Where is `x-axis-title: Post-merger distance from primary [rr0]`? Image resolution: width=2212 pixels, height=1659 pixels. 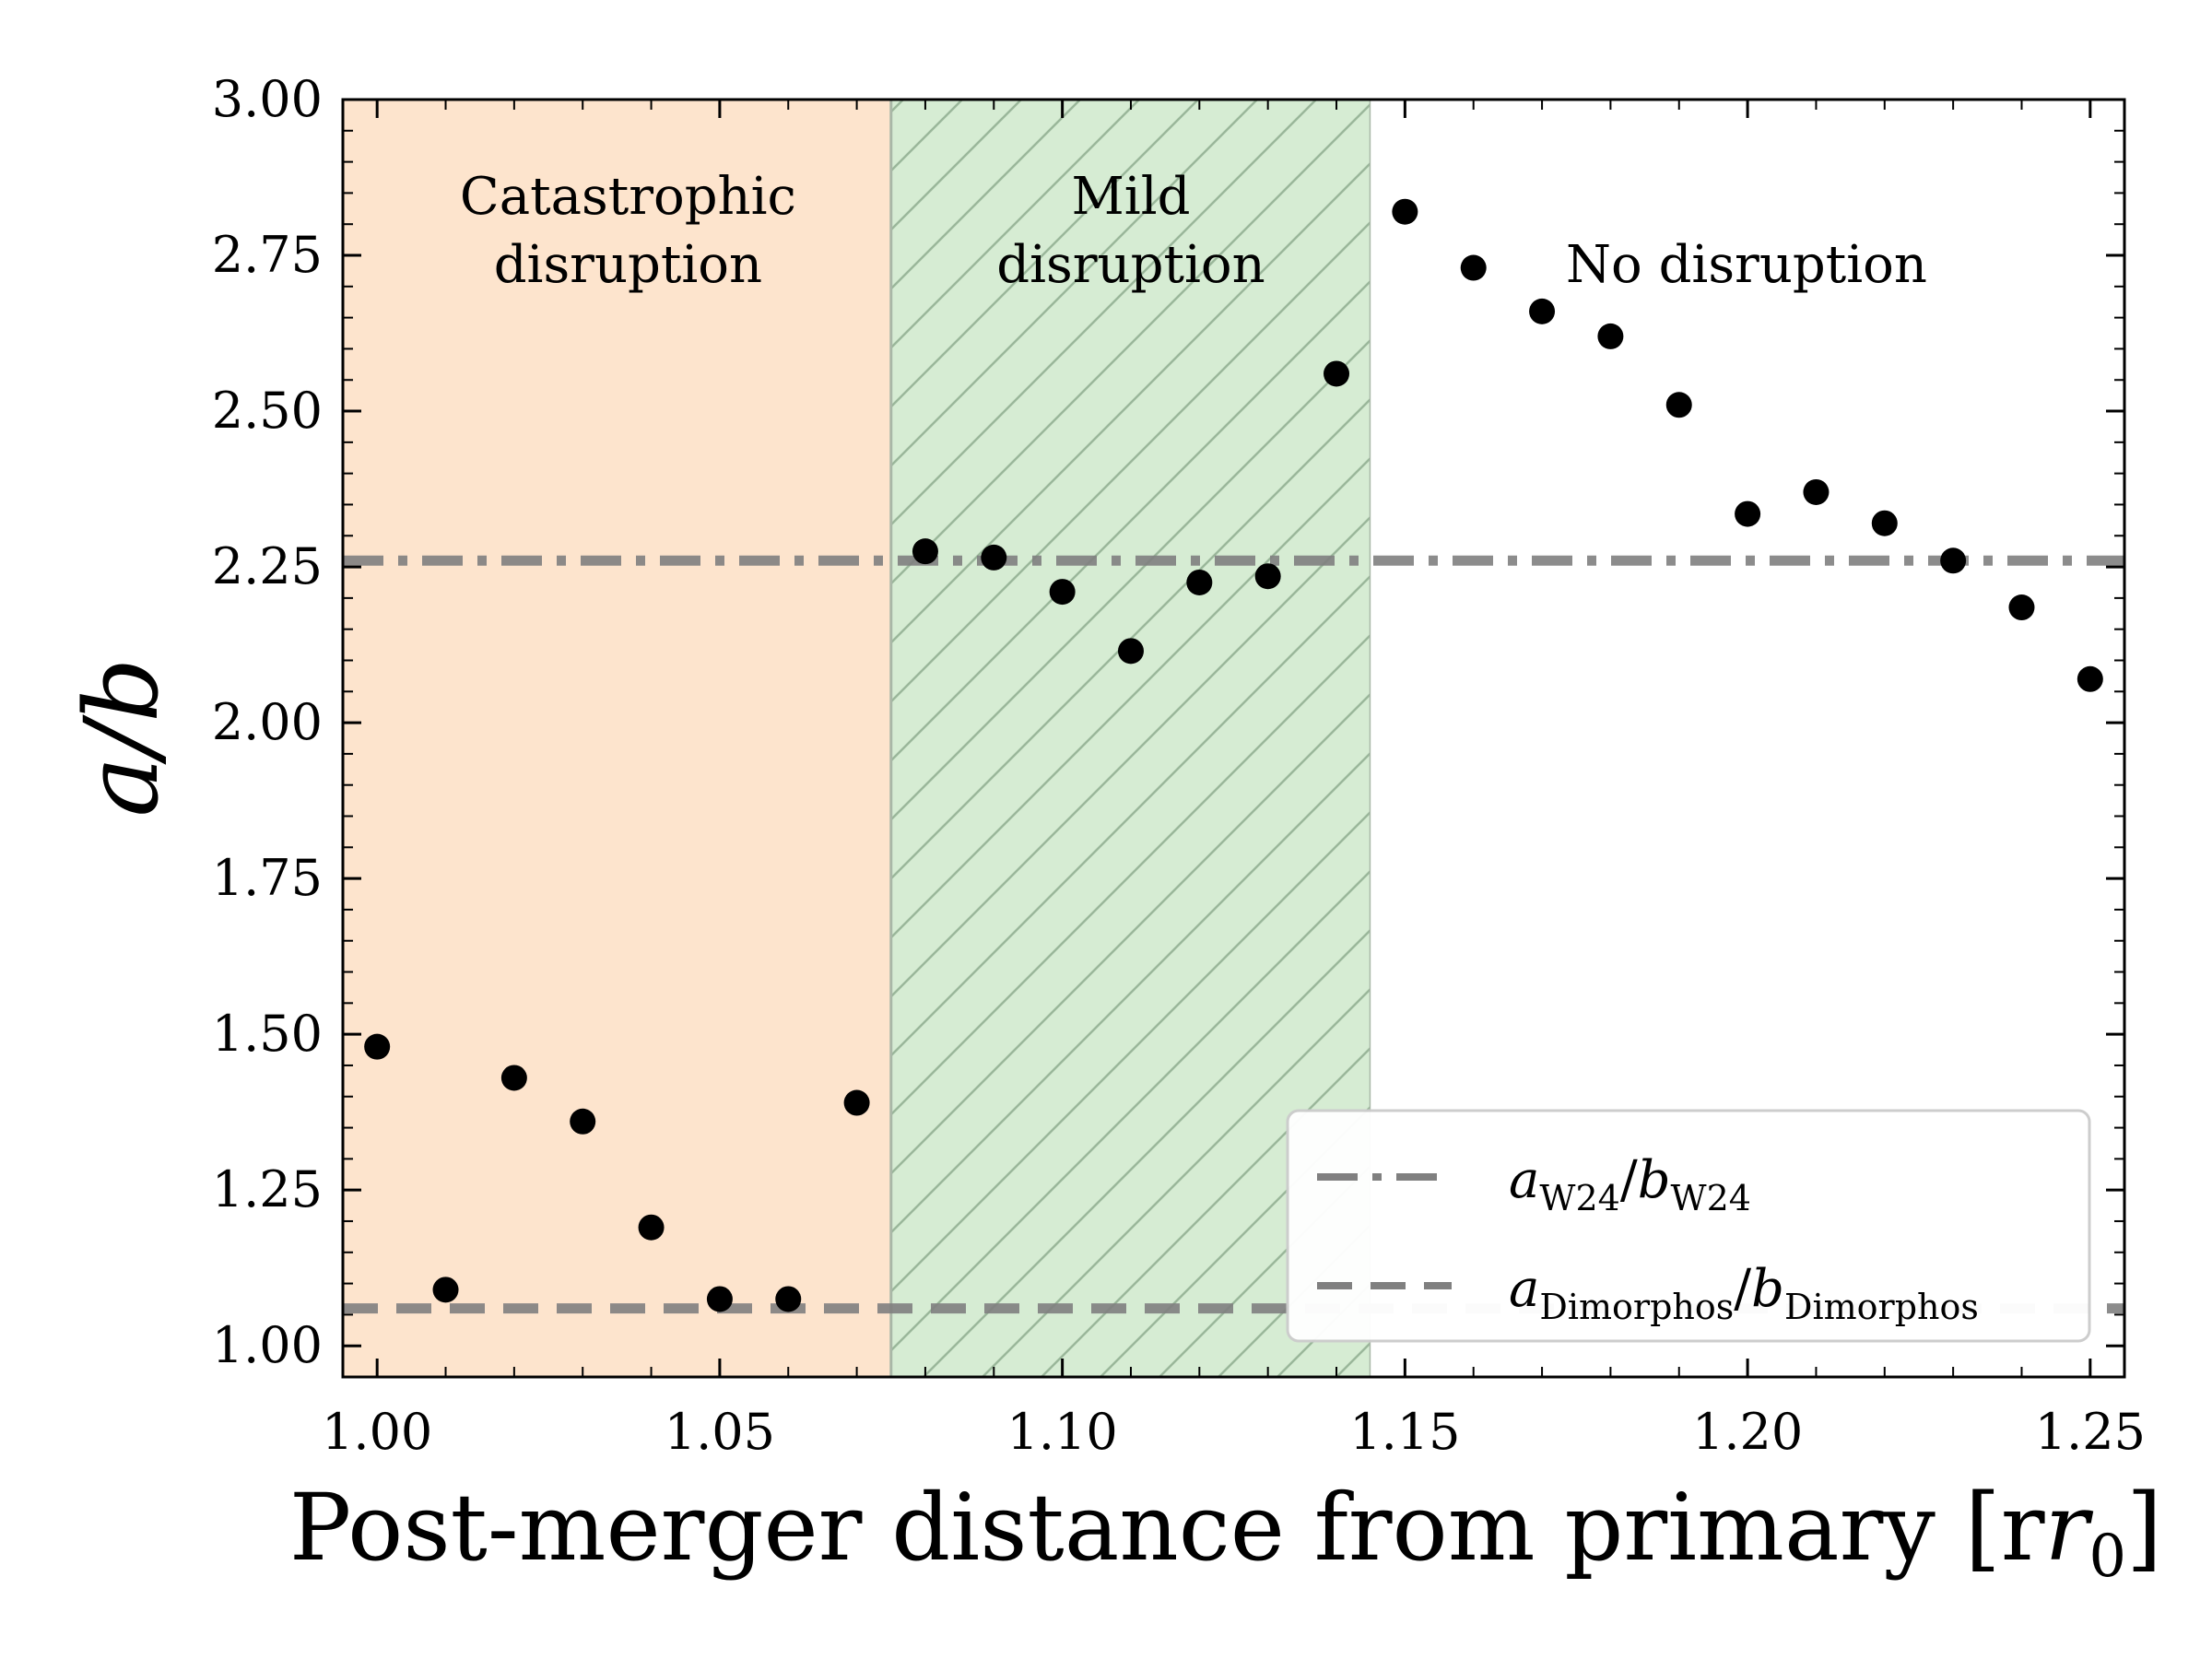
x-axis-title: Post-merger distance from primary [rr0] is located at coordinates (1225, 1532).